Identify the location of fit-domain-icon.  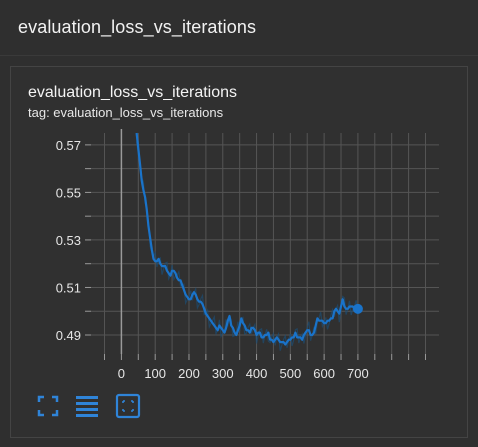
(128, 406).